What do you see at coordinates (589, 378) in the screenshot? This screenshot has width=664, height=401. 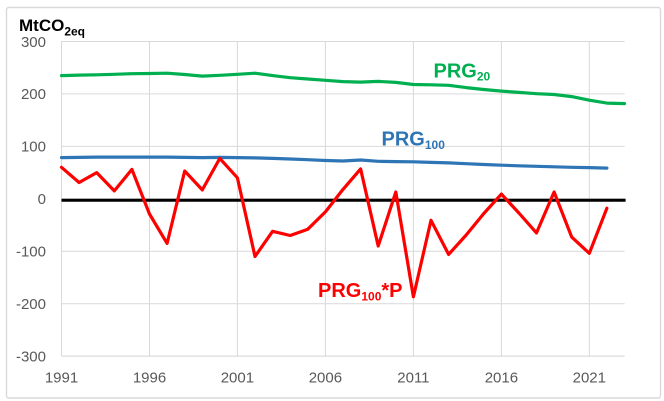 I see `svg-text: 2021` at bounding box center [589, 378].